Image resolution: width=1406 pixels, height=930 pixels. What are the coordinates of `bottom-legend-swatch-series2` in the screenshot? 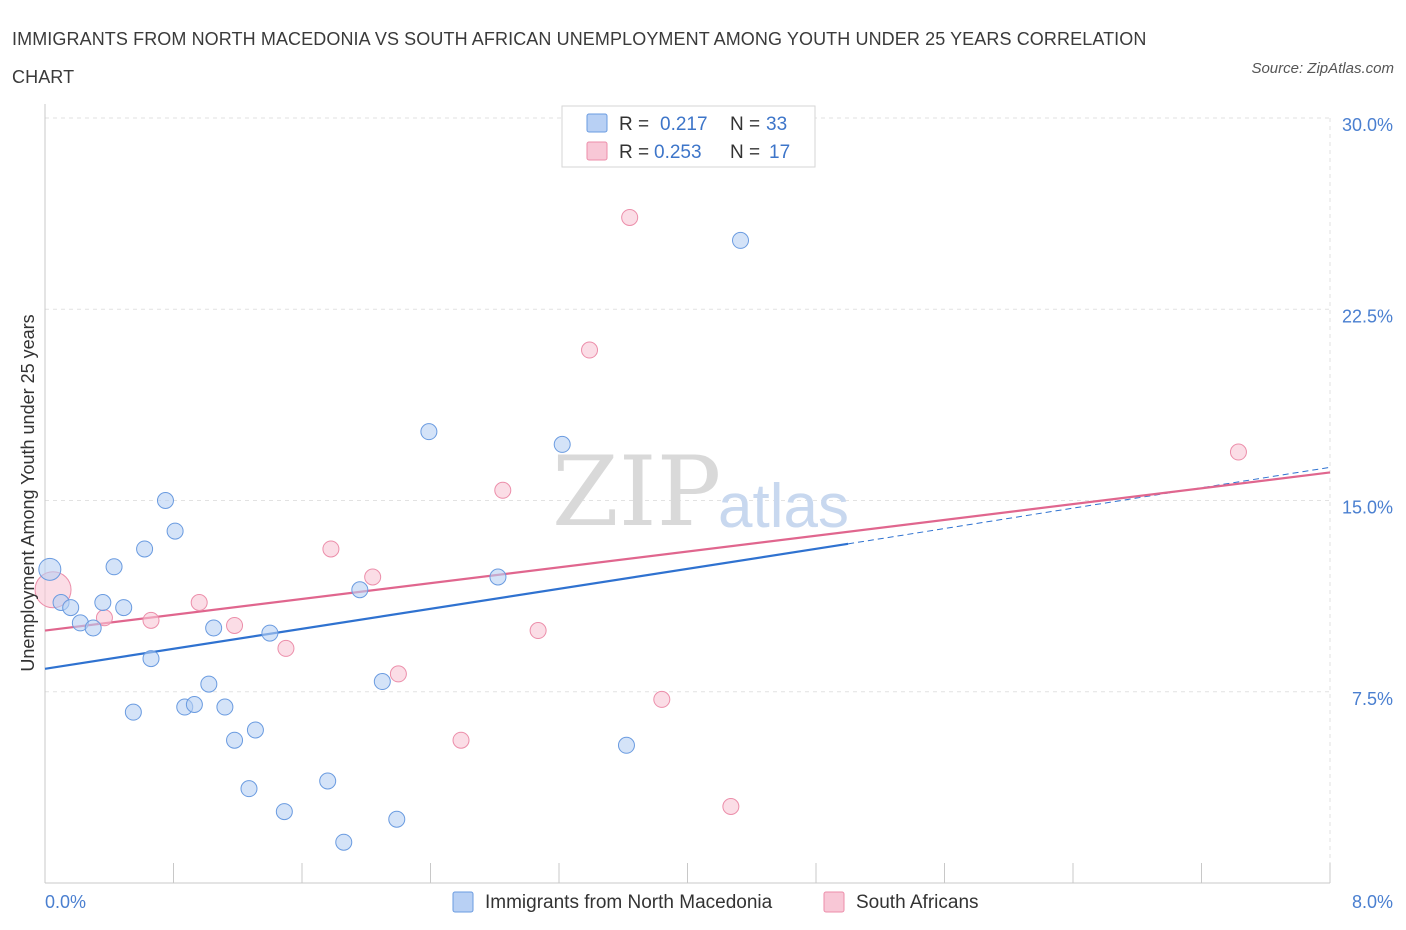 It's located at (834, 902).